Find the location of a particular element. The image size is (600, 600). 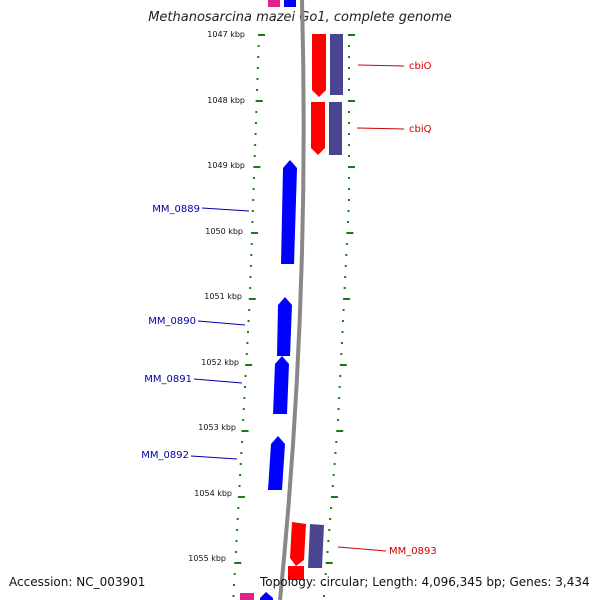

forward-genes is located at coordinates (268, 380).